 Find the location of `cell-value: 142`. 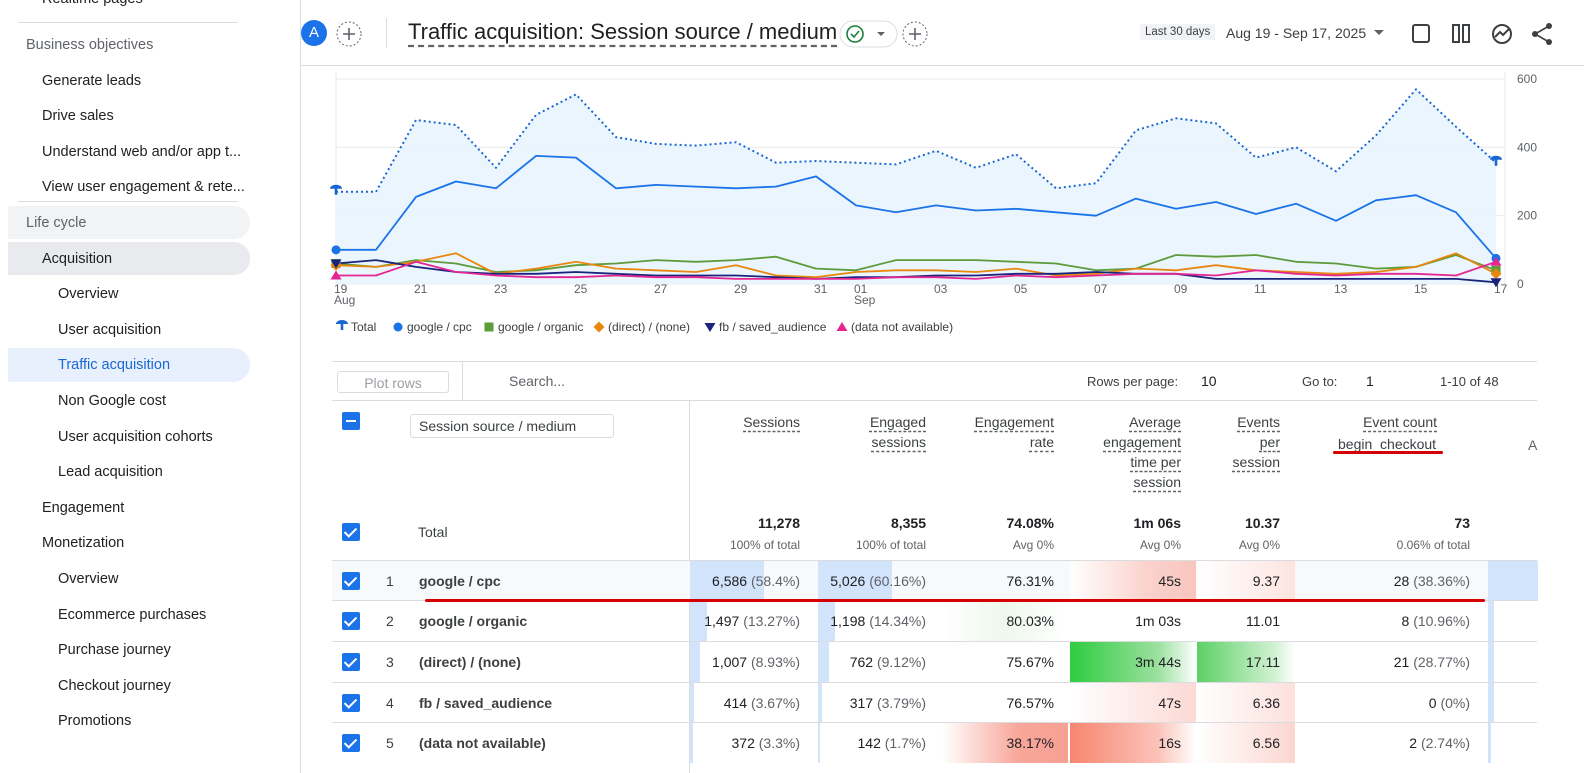

cell-value: 142 is located at coordinates (869, 743).